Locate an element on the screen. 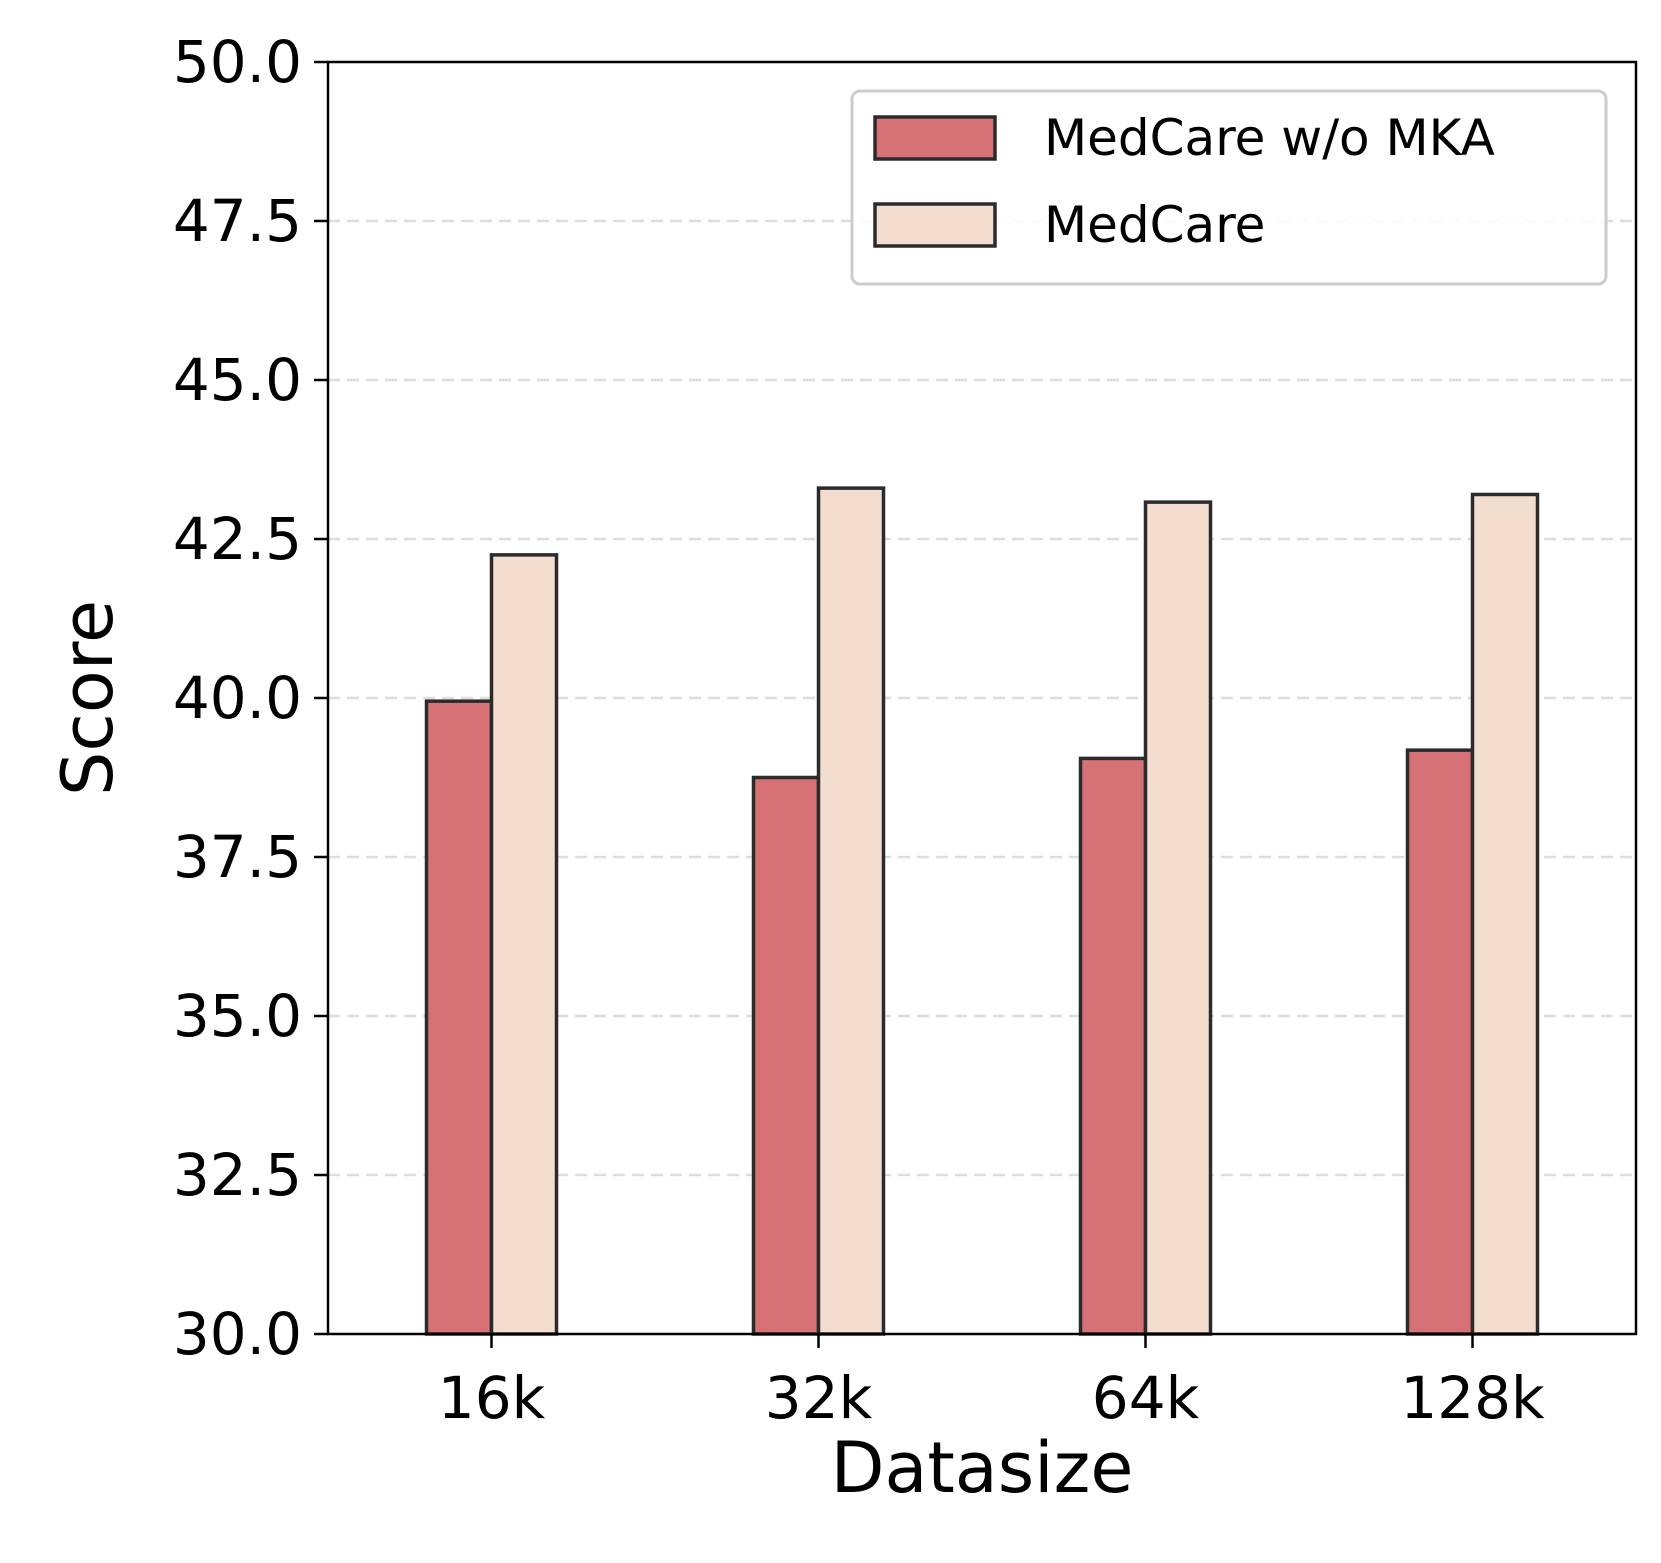 The width and height of the screenshot is (1661, 1563). y-tick-label: 40.0 is located at coordinates (237, 698).